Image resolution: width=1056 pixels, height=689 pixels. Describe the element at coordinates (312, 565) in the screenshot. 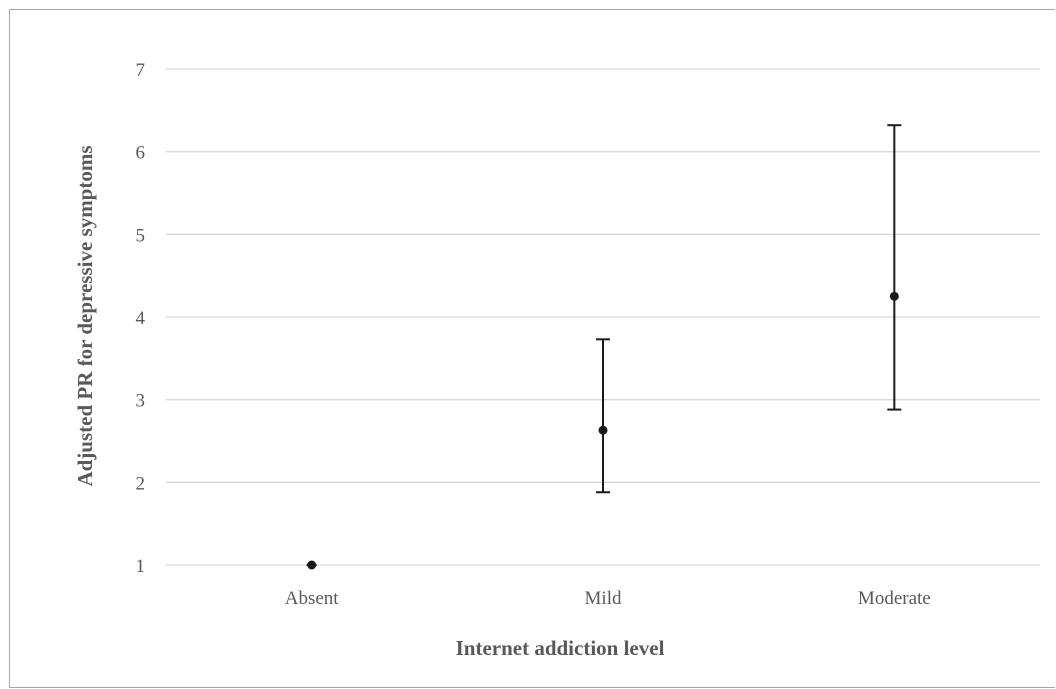

I see `point-absent` at that location.